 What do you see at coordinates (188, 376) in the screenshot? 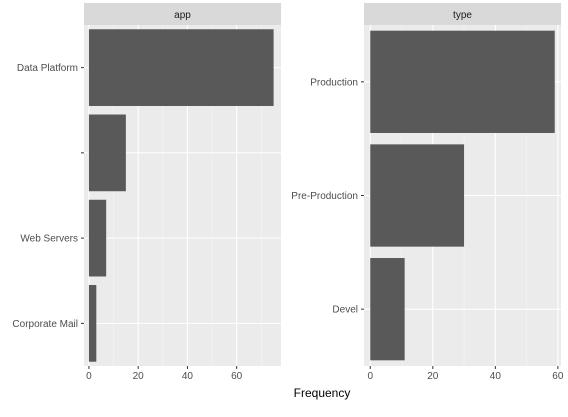
I see `x-tick-label-0-2: 40` at bounding box center [188, 376].